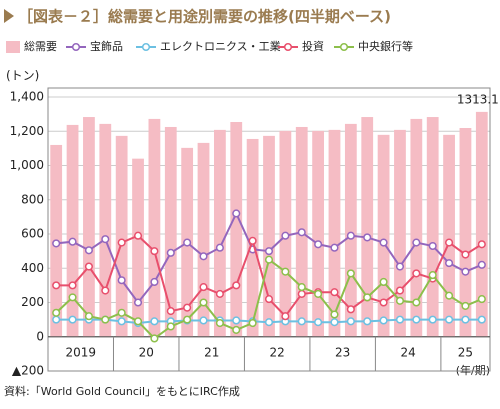 The width and height of the screenshot is (500, 409). What do you see at coordinates (122, 391) in the screenshot?
I see `source: 資料:「World Gold Council」をもとにIRC作成` at bounding box center [122, 391].